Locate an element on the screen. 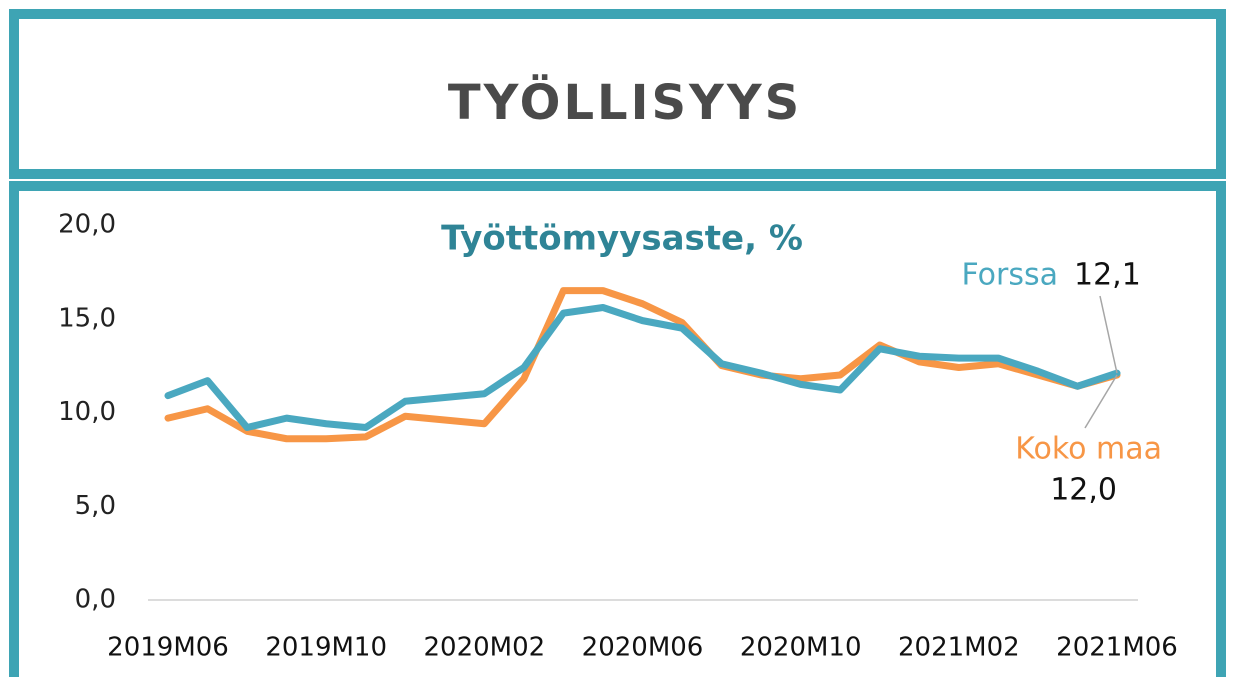 This screenshot has width=1235, height=681. x-tick-label: 2020M06 is located at coordinates (643, 648).